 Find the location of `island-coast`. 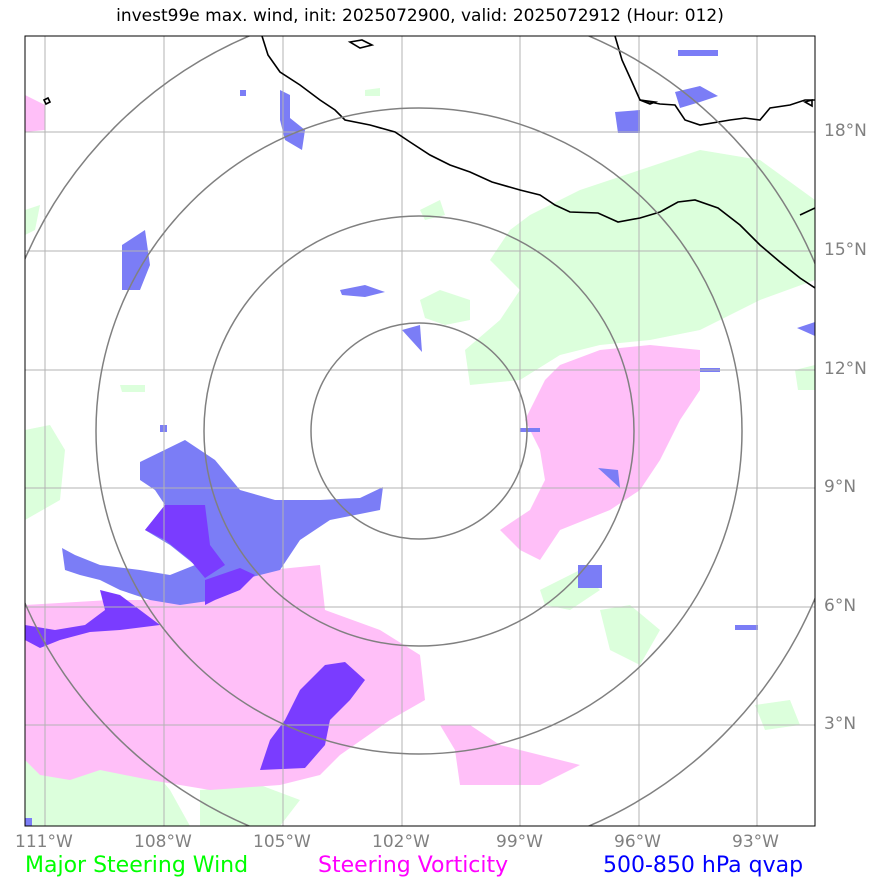

island-coast is located at coordinates (361, 44).